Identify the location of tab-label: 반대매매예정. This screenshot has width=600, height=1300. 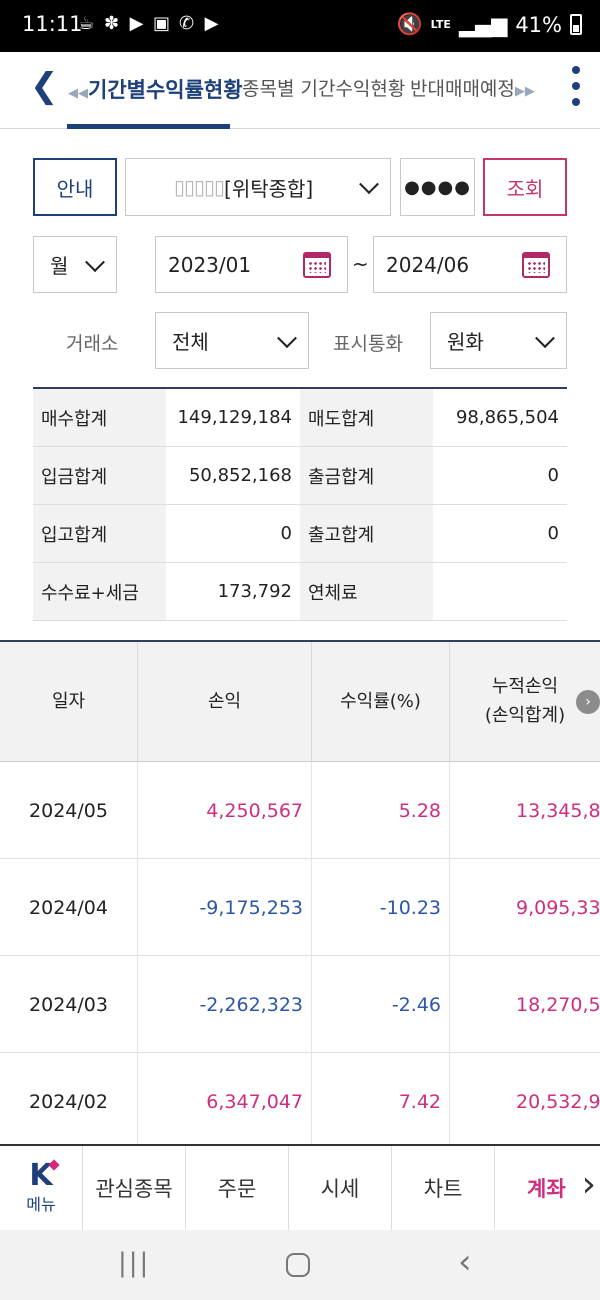
(462, 89).